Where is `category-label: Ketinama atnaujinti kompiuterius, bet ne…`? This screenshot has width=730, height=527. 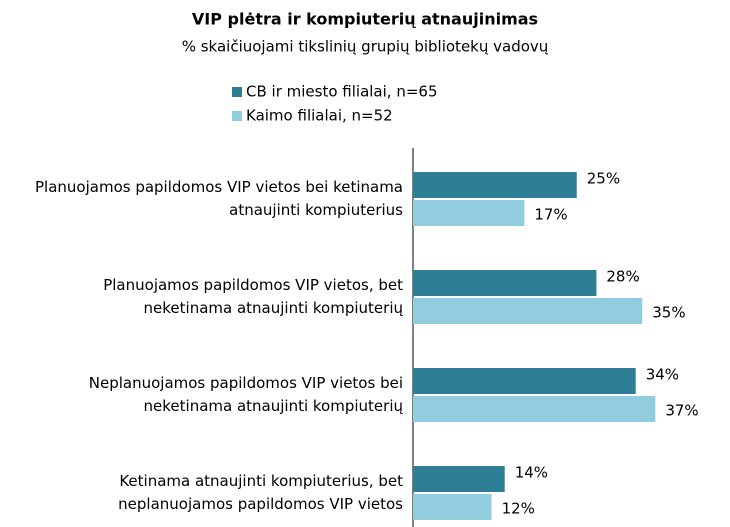 category-label: Ketinama atnaujinti kompiuterius, bet ne… is located at coordinates (260, 492).